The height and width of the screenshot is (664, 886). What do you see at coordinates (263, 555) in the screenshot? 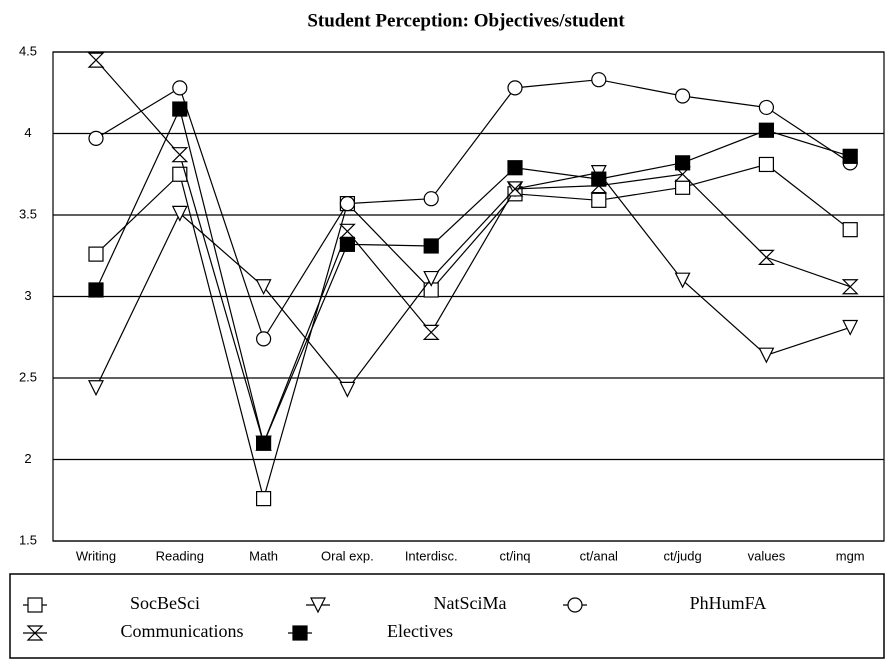
I see `x-tick-label: Math` at bounding box center [263, 555].